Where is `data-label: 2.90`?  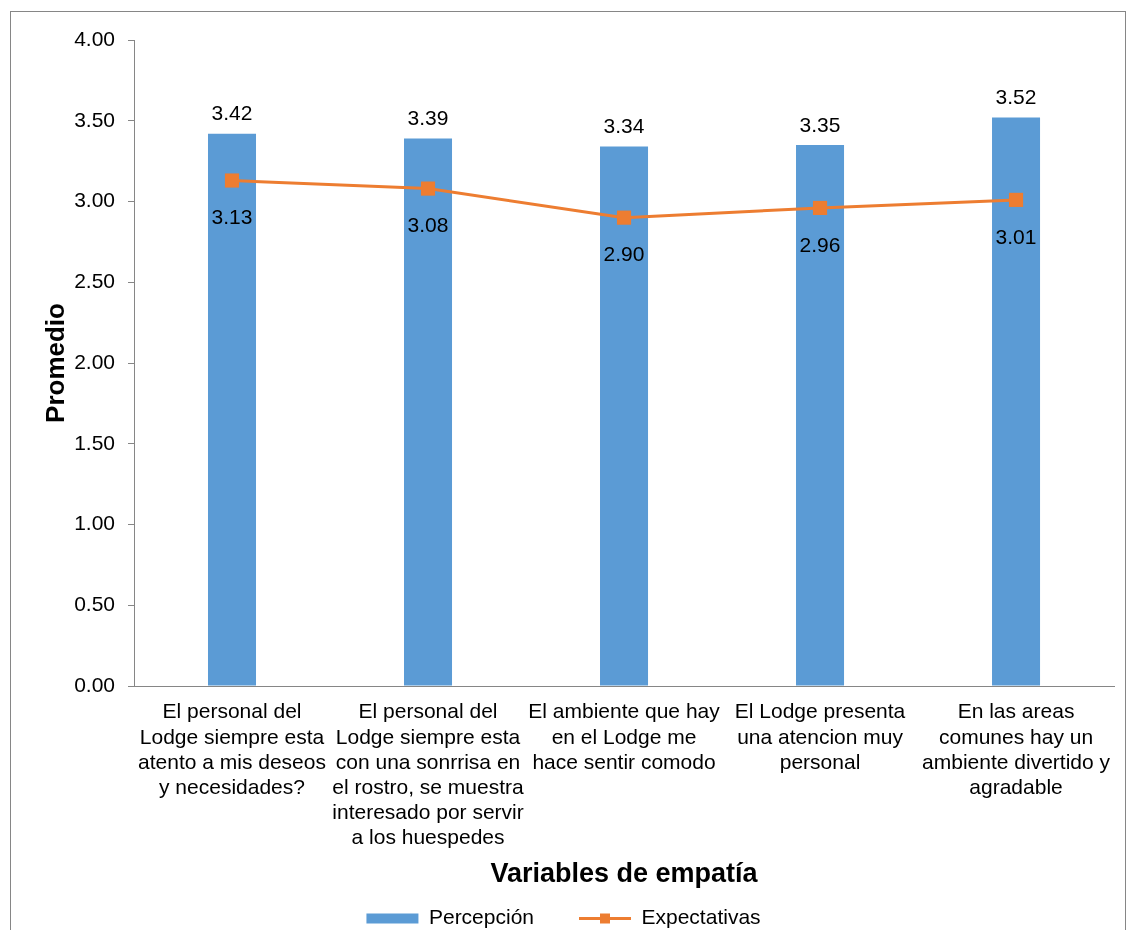 data-label: 2.90 is located at coordinates (624, 254).